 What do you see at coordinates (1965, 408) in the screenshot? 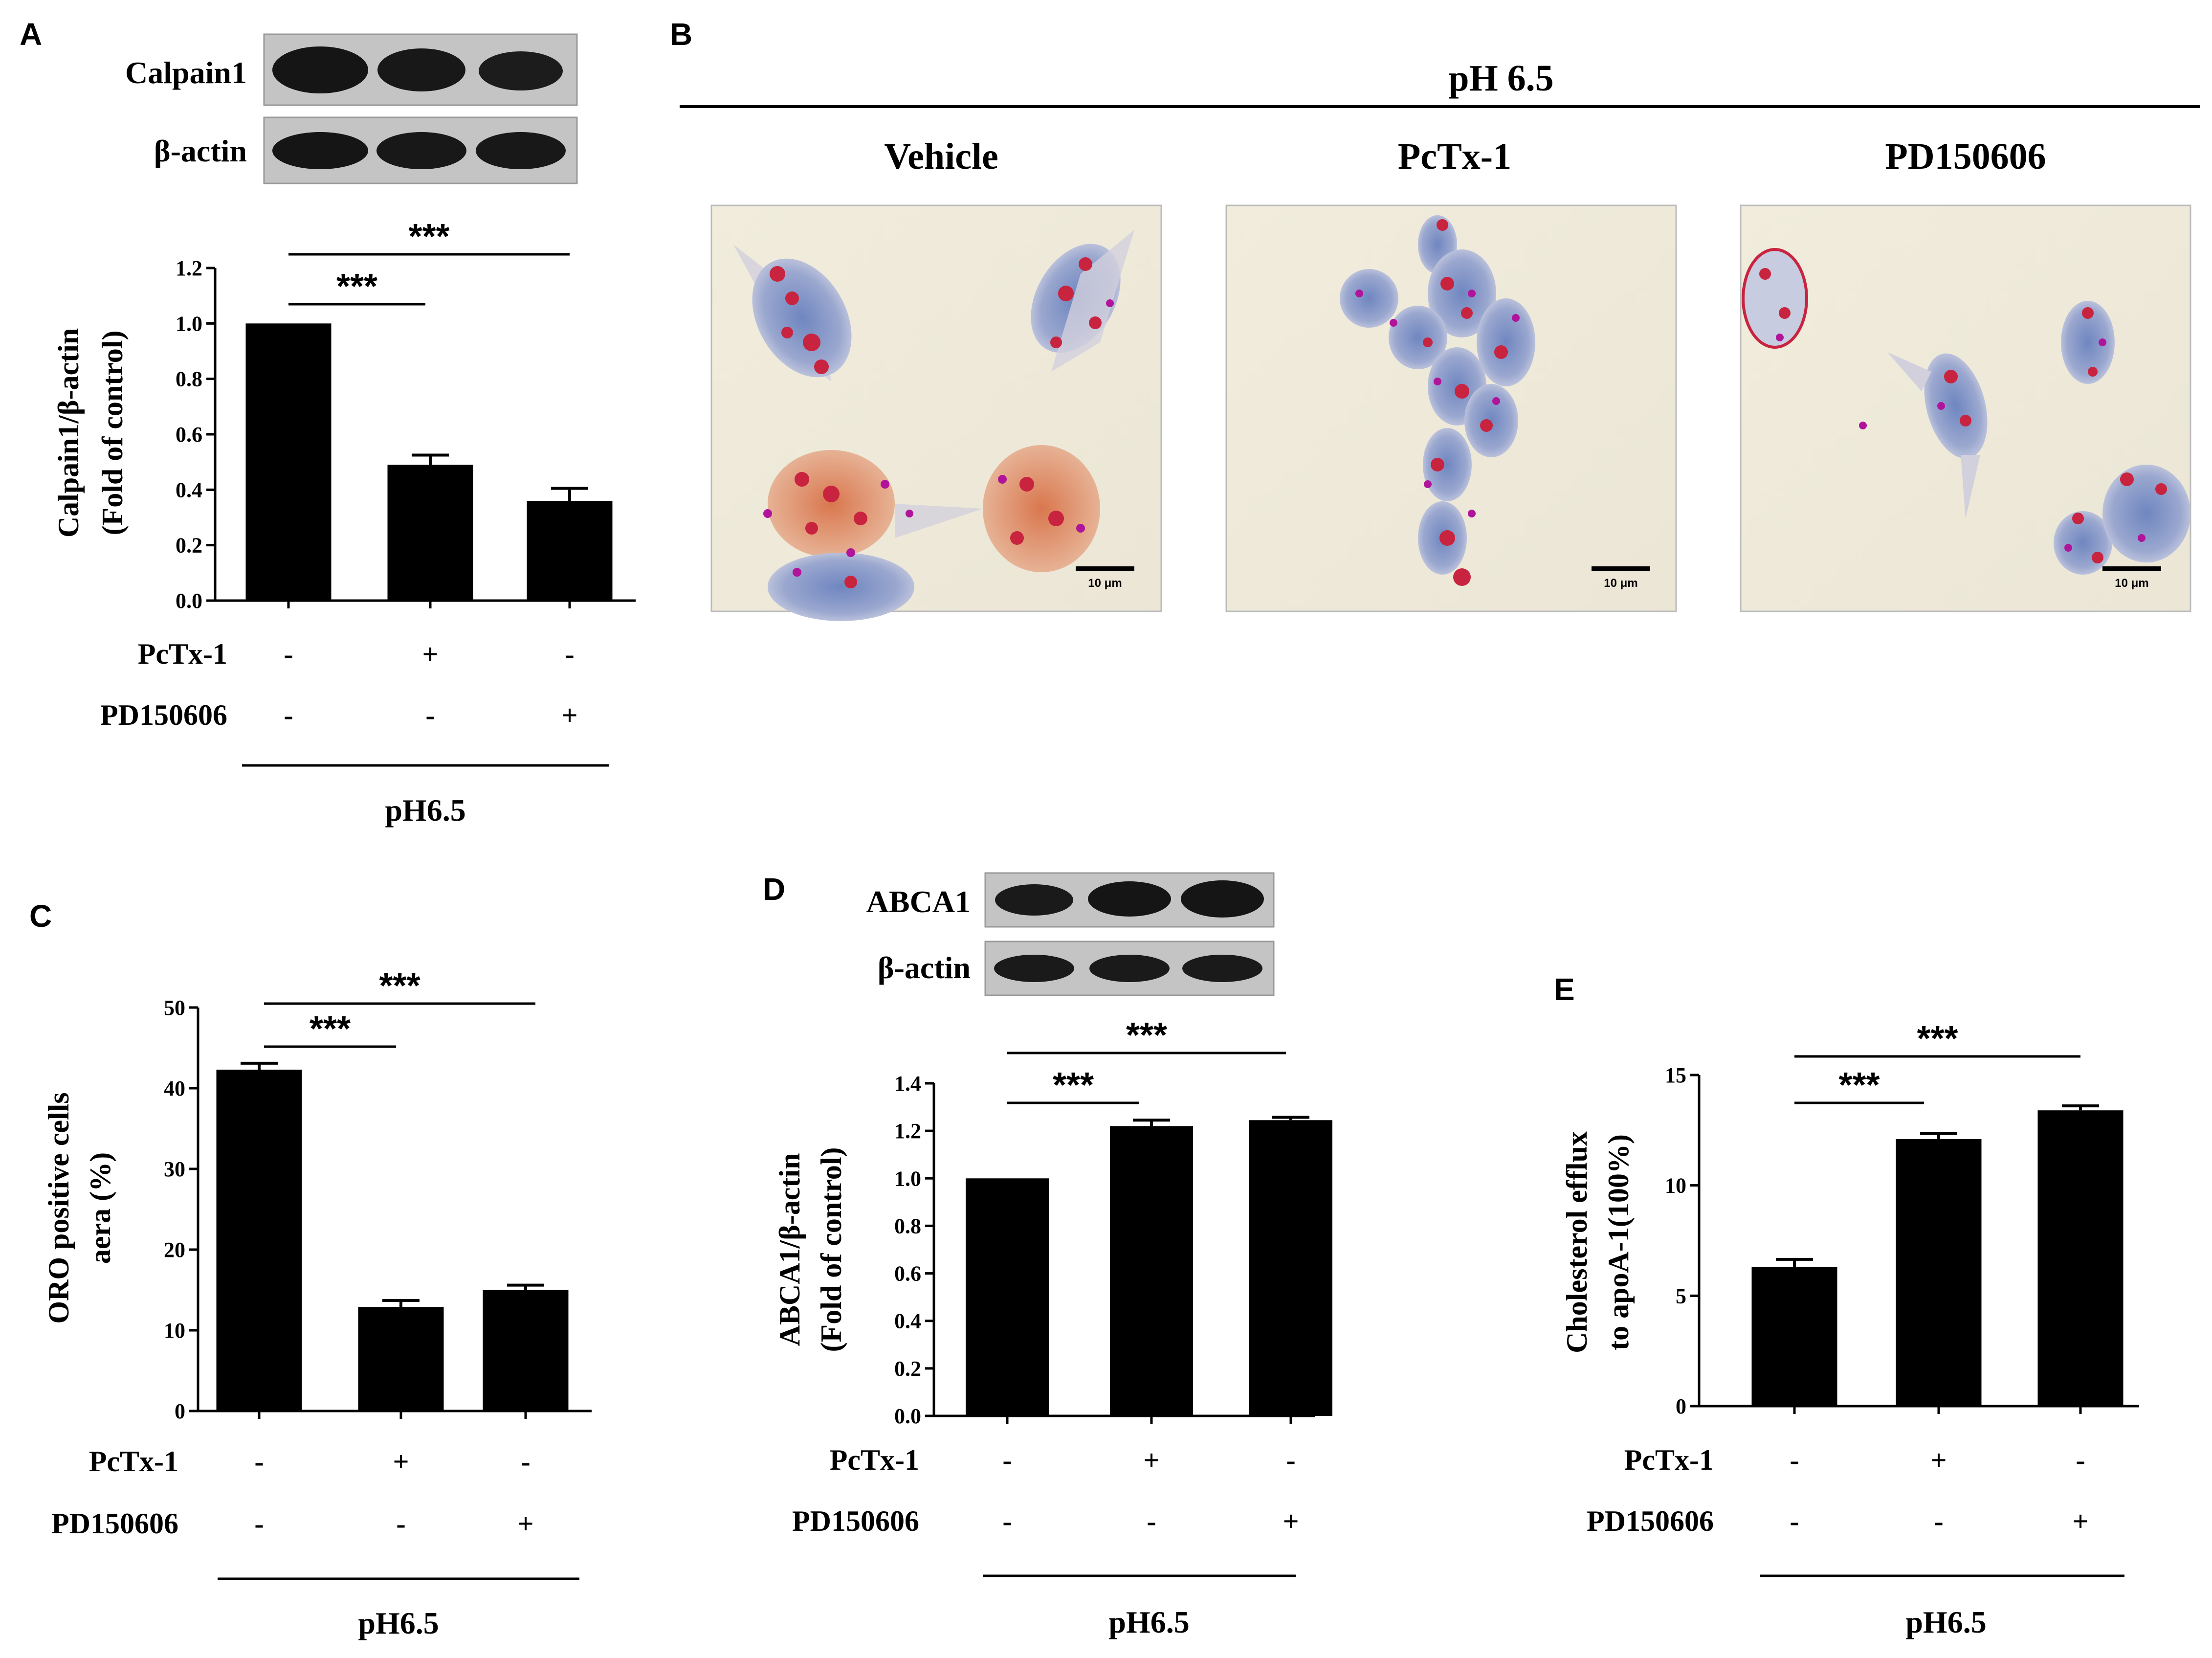
I see `micrograph-pd150606: 10 μm` at bounding box center [1965, 408].